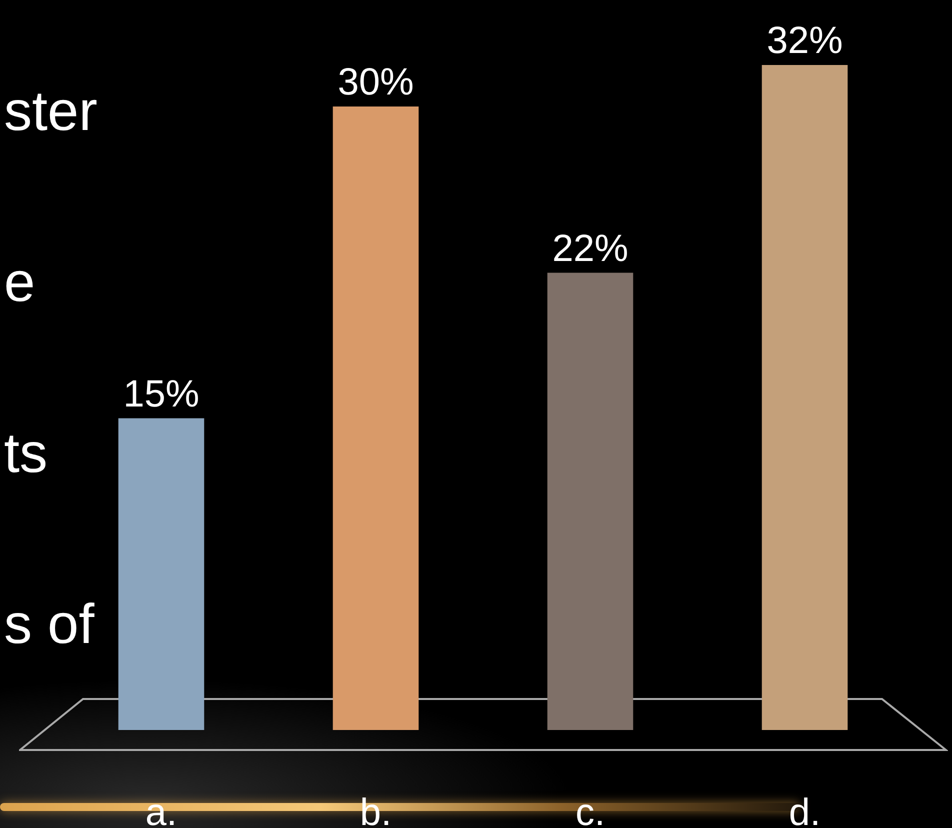 The height and width of the screenshot is (828, 952). Describe the element at coordinates (804, 41) in the screenshot. I see `data-label: 32%` at that location.